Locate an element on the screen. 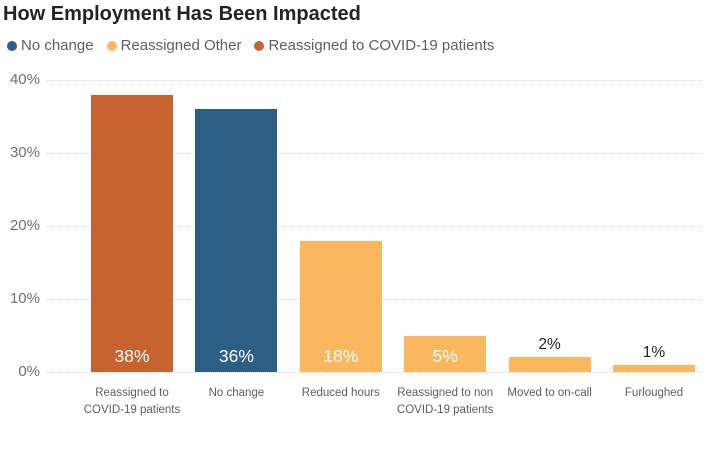 Image resolution: width=706 pixels, height=452 pixels. bar-value-label: 38% is located at coordinates (132, 356).